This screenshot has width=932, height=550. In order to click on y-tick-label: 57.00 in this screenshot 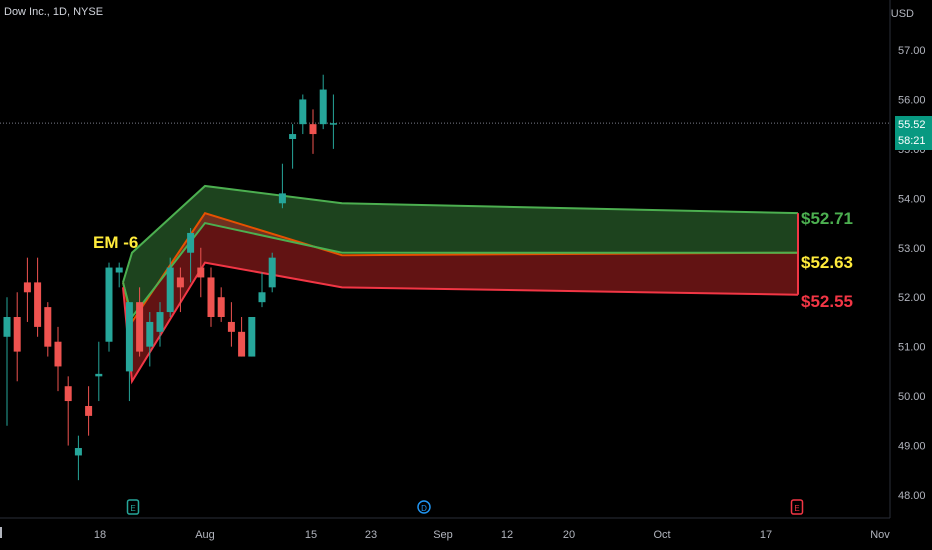, I will do `click(912, 51)`.